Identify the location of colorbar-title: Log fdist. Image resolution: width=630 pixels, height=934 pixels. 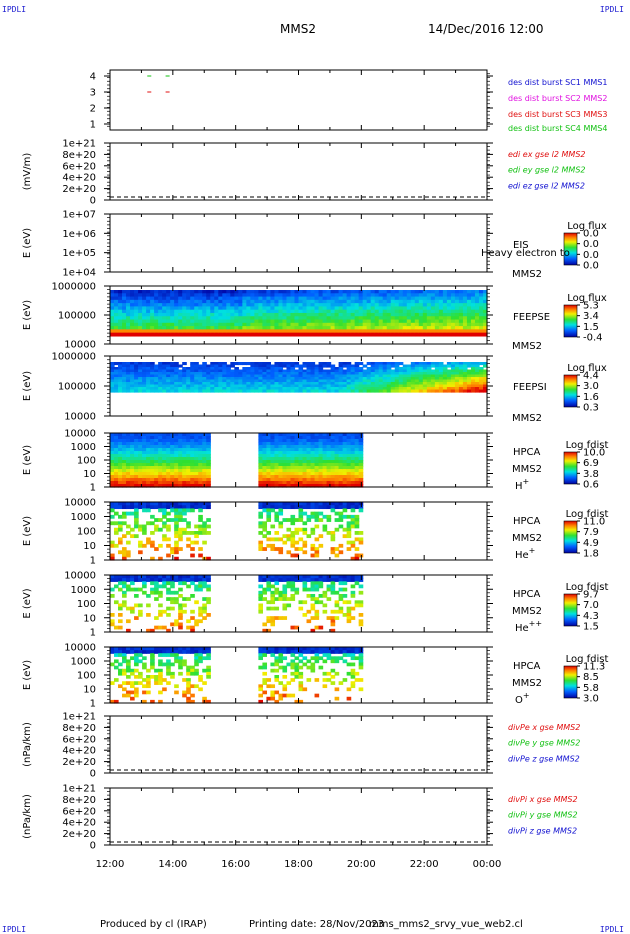
(587, 445).